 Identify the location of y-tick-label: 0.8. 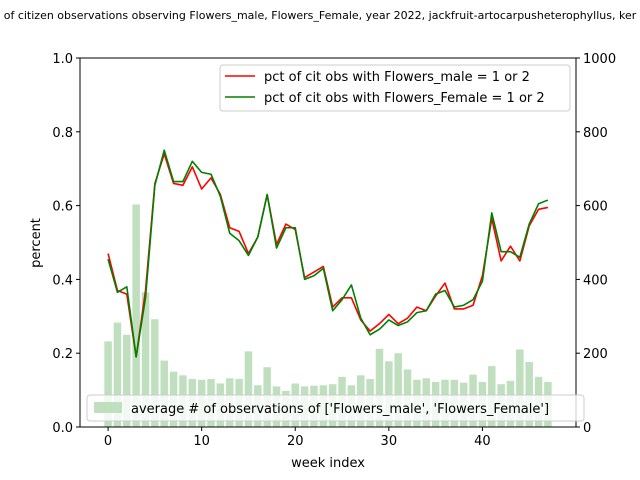
(62, 133).